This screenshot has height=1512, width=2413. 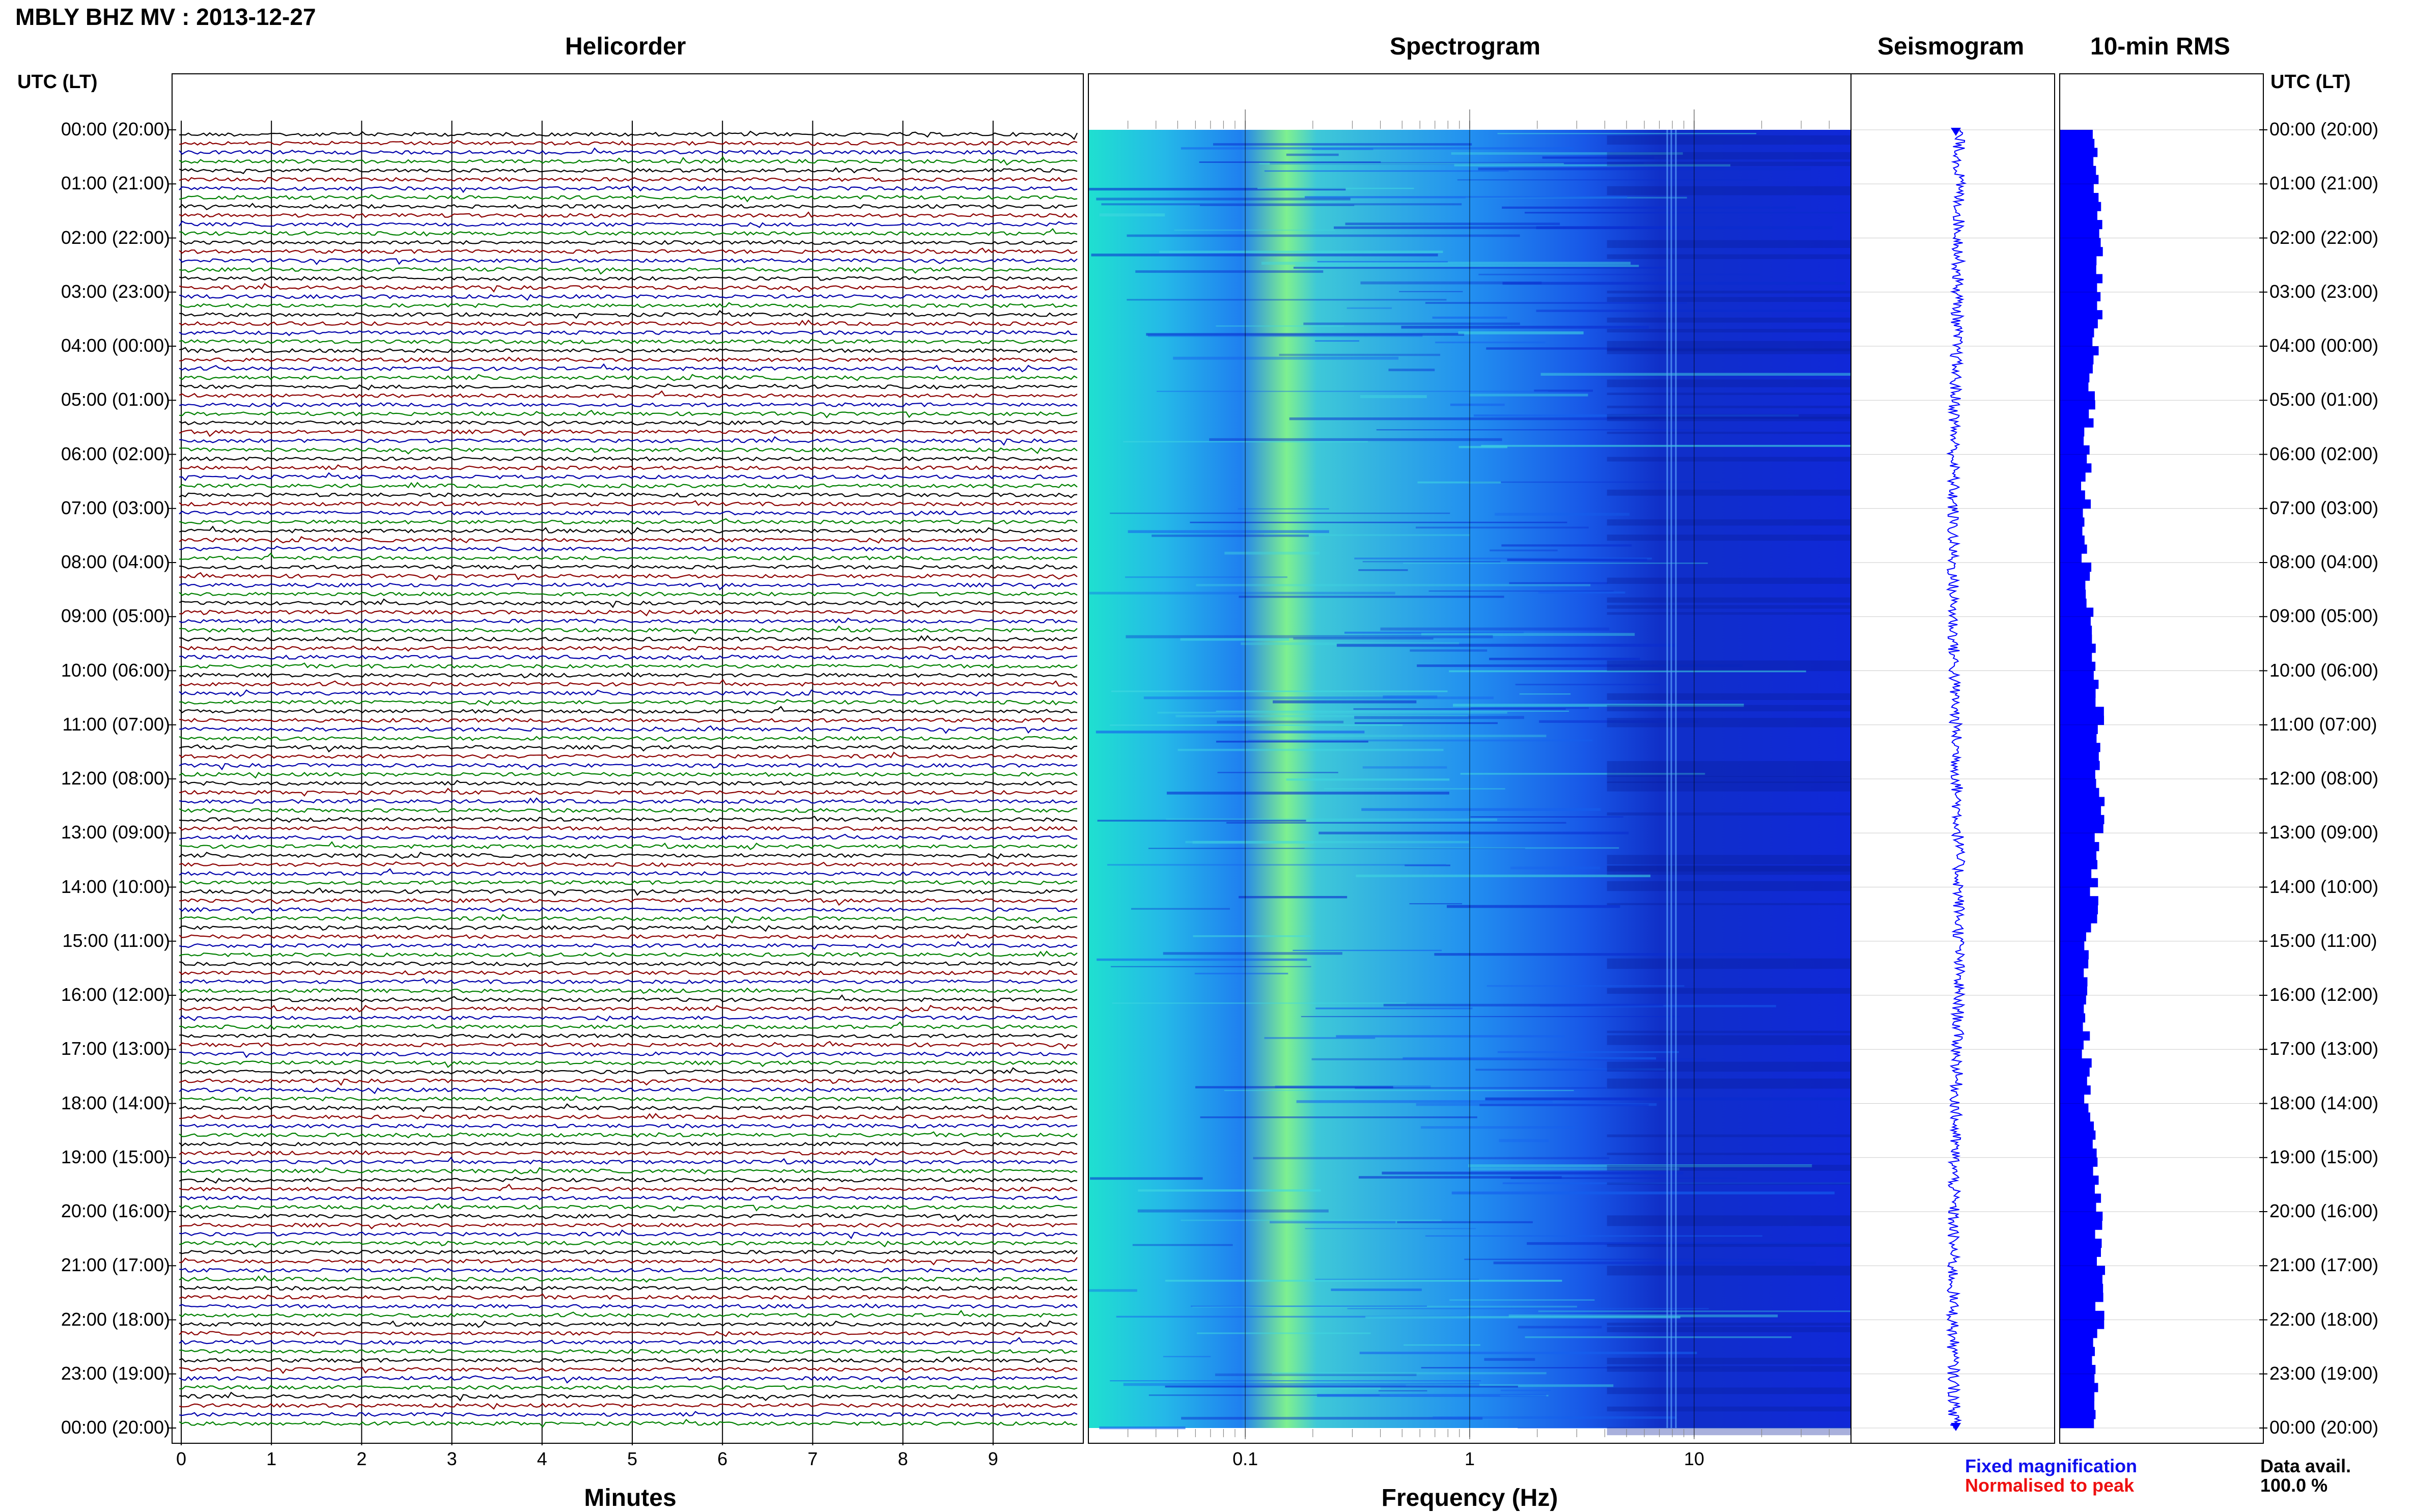 I want to click on seismogram-frame, so click(x=1952, y=758).